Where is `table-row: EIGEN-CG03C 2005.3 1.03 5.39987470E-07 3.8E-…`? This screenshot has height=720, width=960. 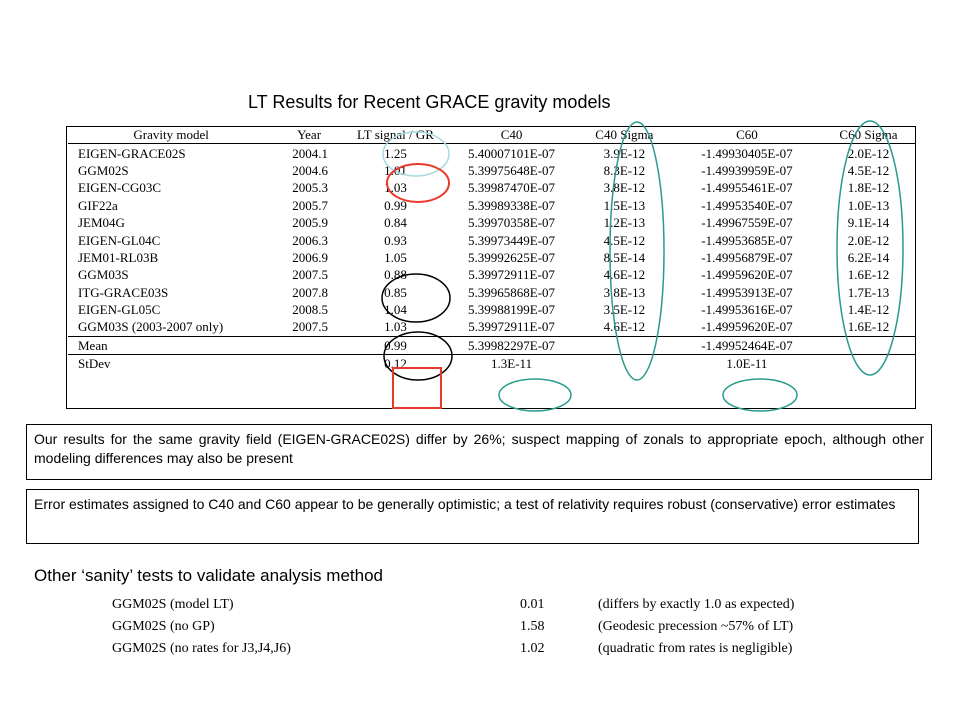 table-row: EIGEN-CG03C 2005.3 1.03 5.39987470E-07 3.8E-… is located at coordinates (492, 187).